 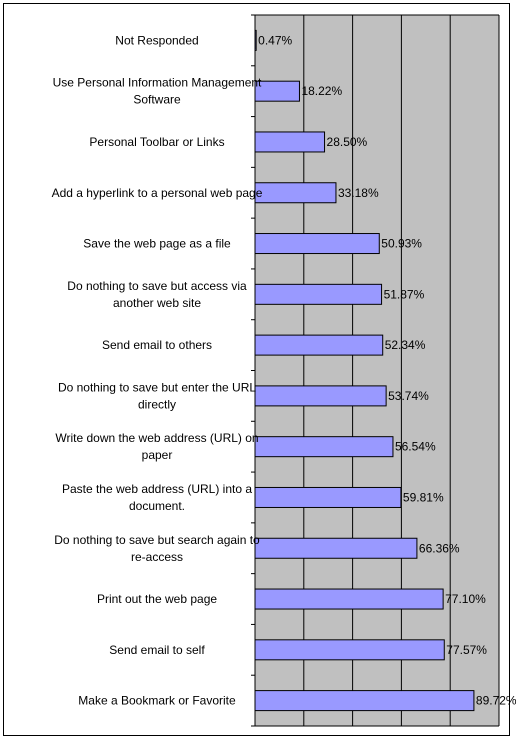 I want to click on category-label: Personal Toolbar or Links, so click(x=156, y=142).